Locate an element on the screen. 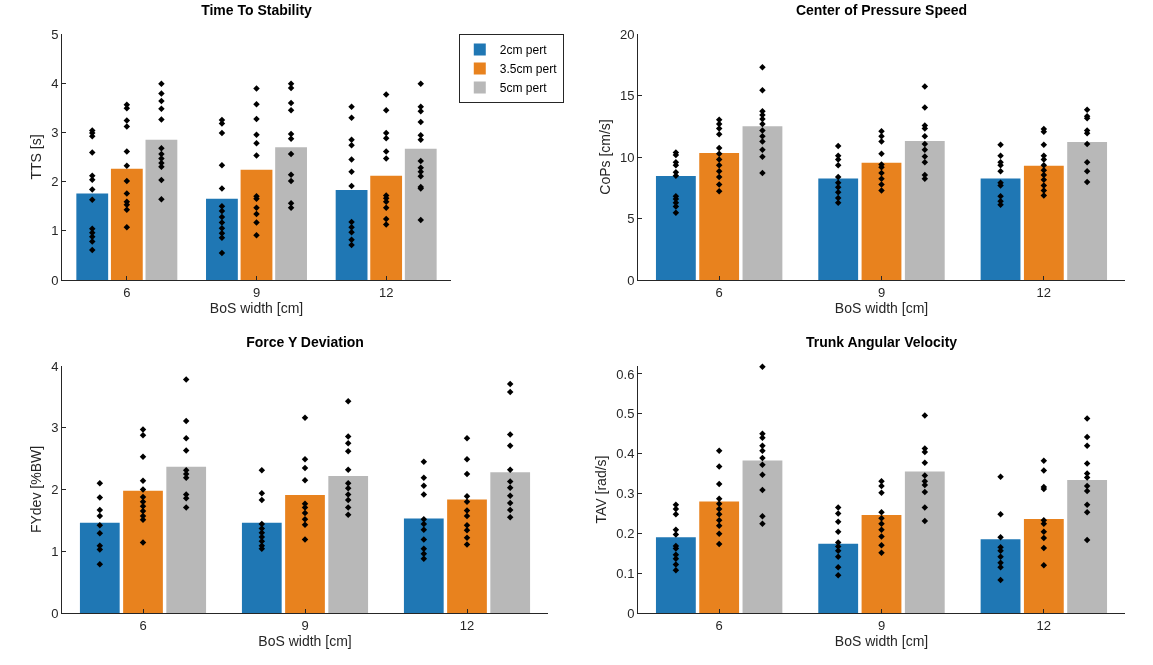 The image size is (1153, 665). y-tick-label: 0.4 is located at coordinates (625, 454).